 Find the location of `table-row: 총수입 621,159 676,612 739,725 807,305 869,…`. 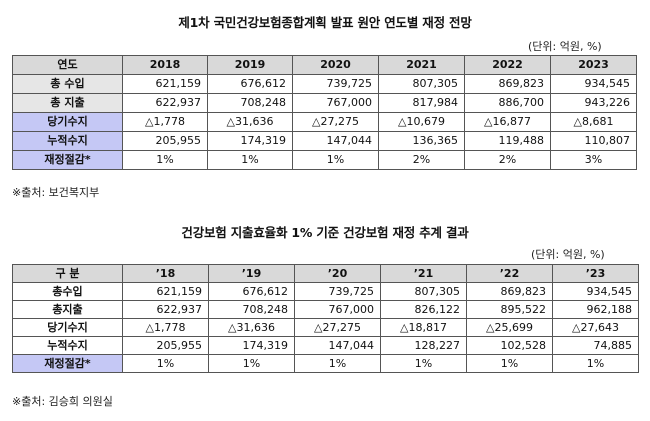

table-row: 총수입 621,159 676,612 739,725 807,305 869,… is located at coordinates (325, 291).